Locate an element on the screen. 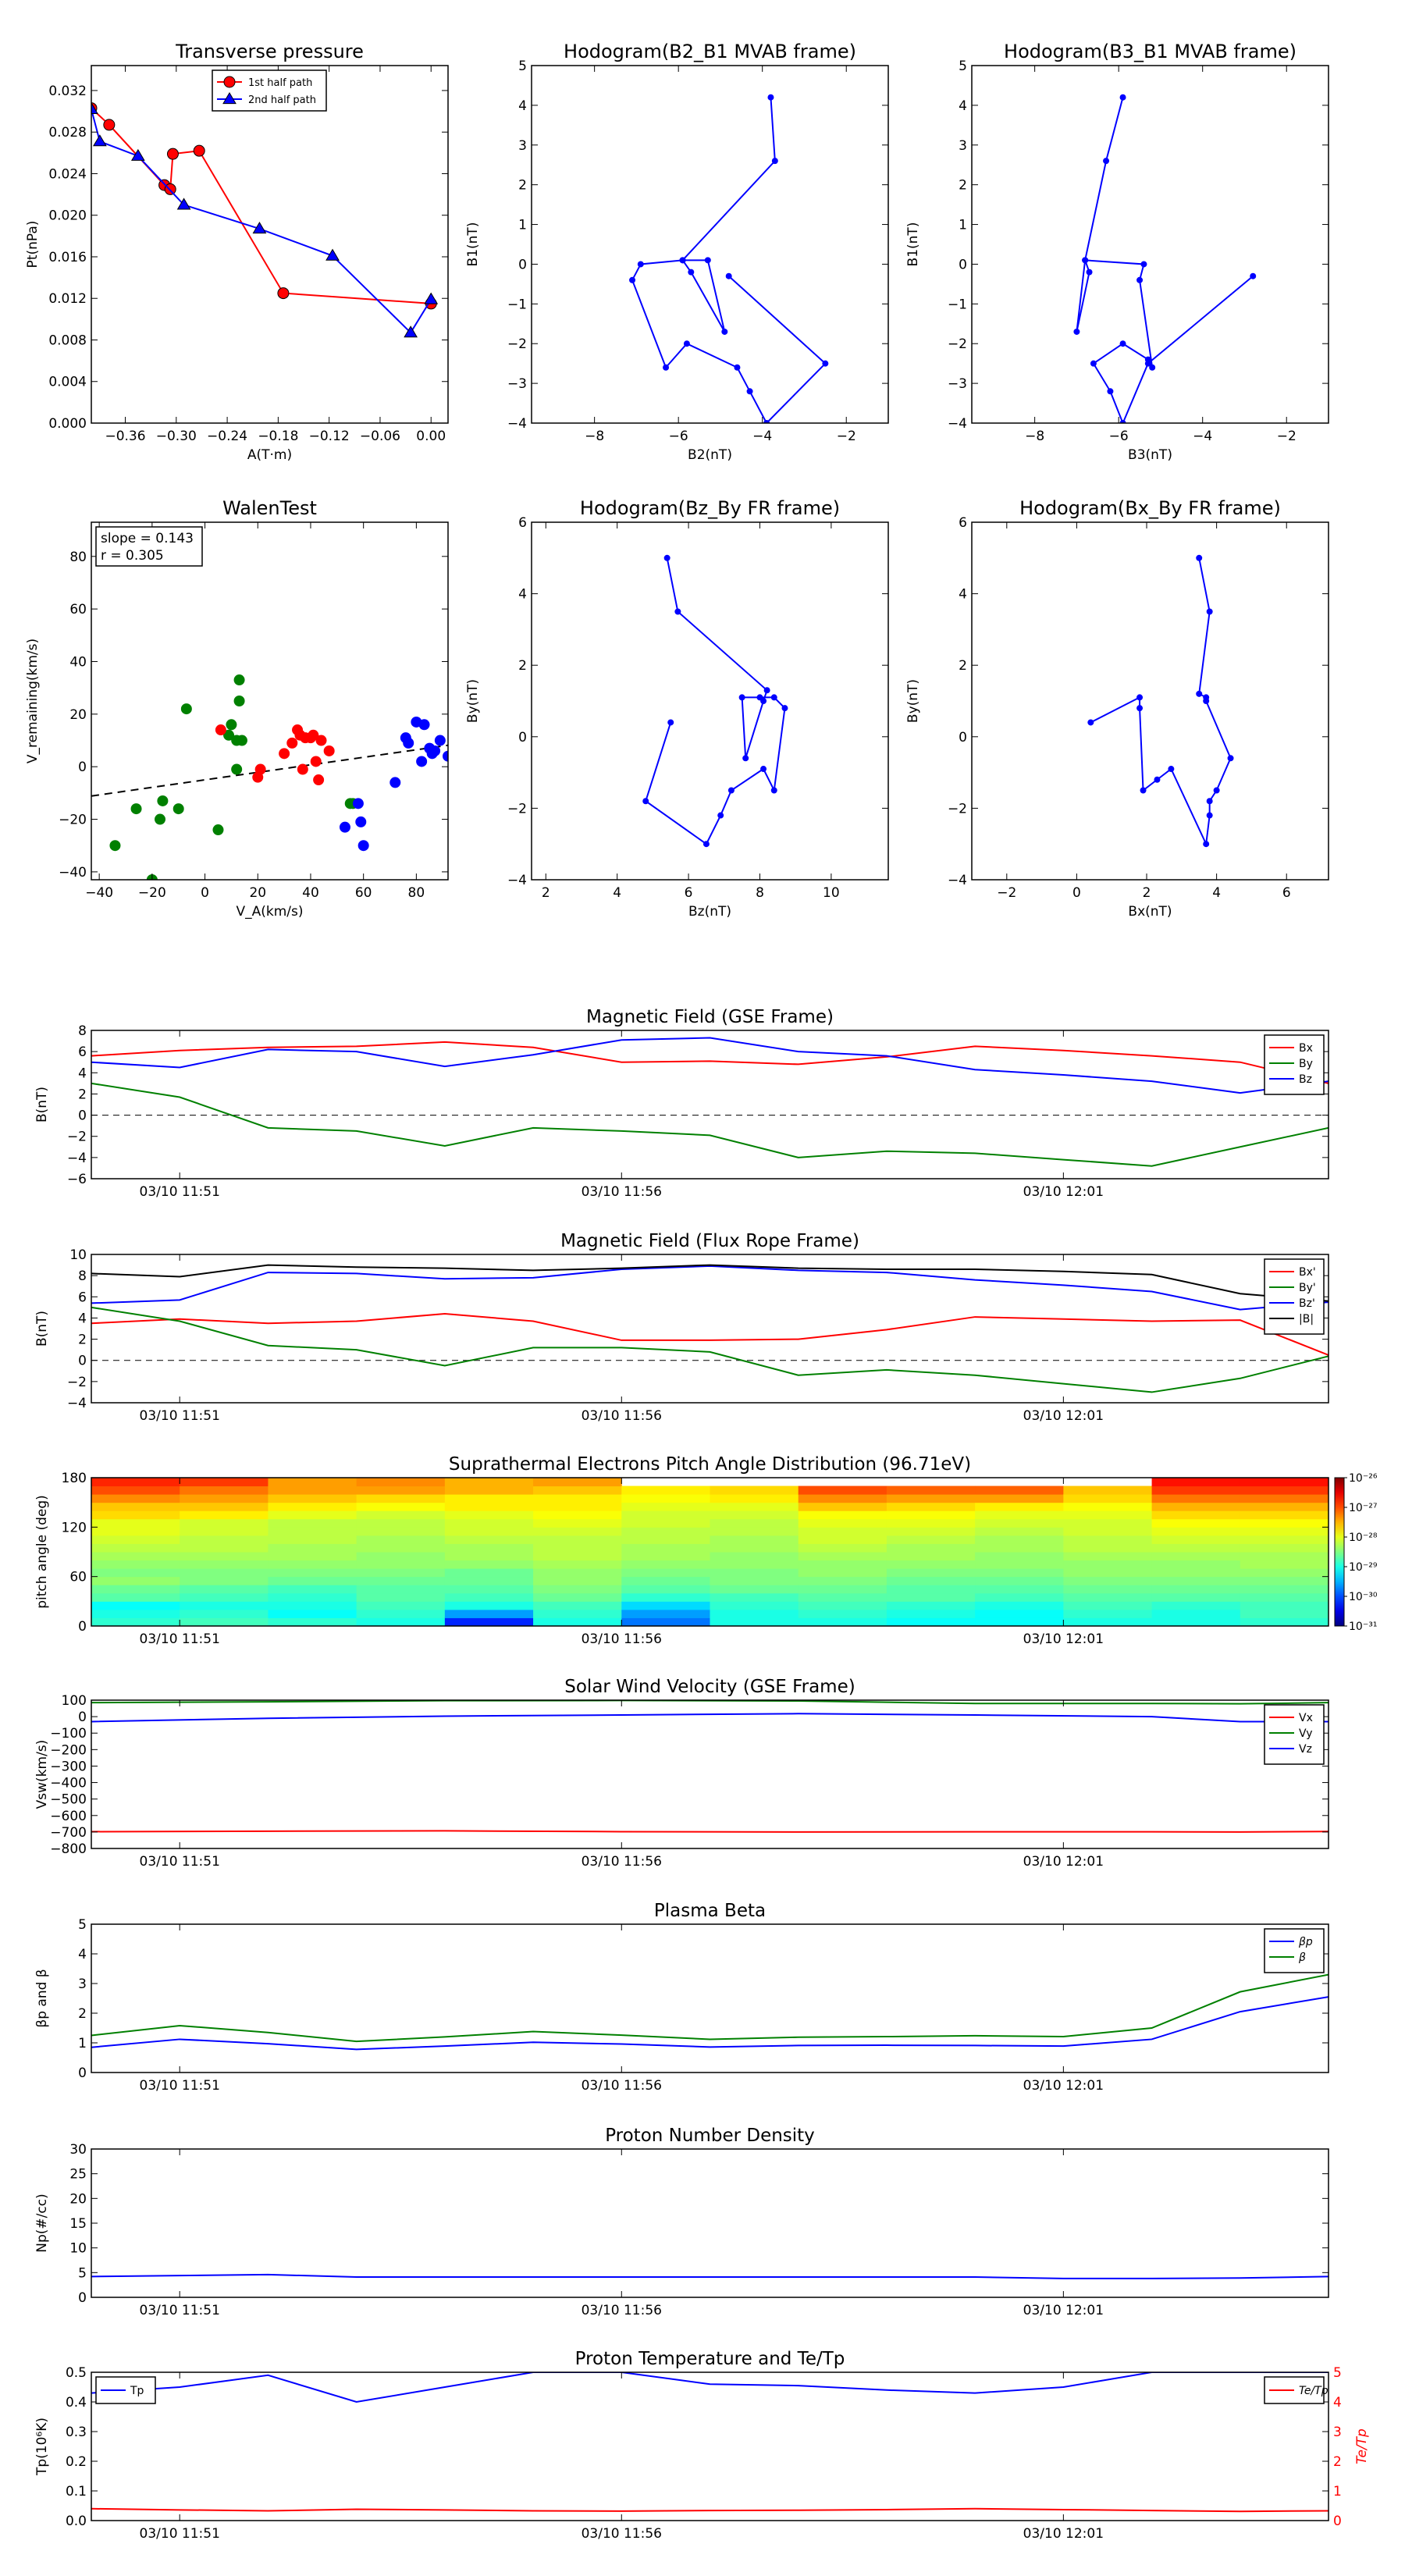  series-line-Vy is located at coordinates (710, 1702).